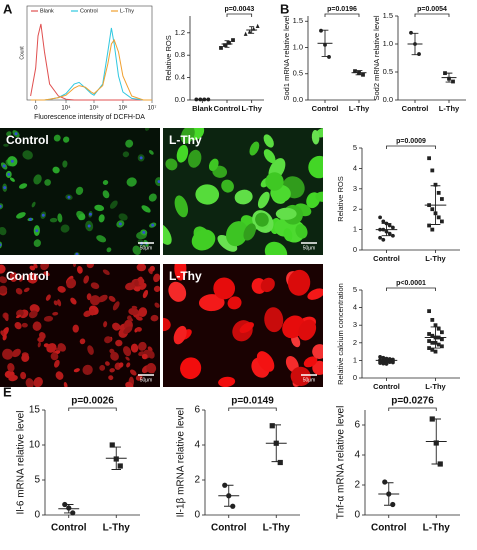 This screenshot has height=550, width=477. Describe the element at coordinates (37, 515) in the screenshot. I see `y-tick-label: 0` at that location.